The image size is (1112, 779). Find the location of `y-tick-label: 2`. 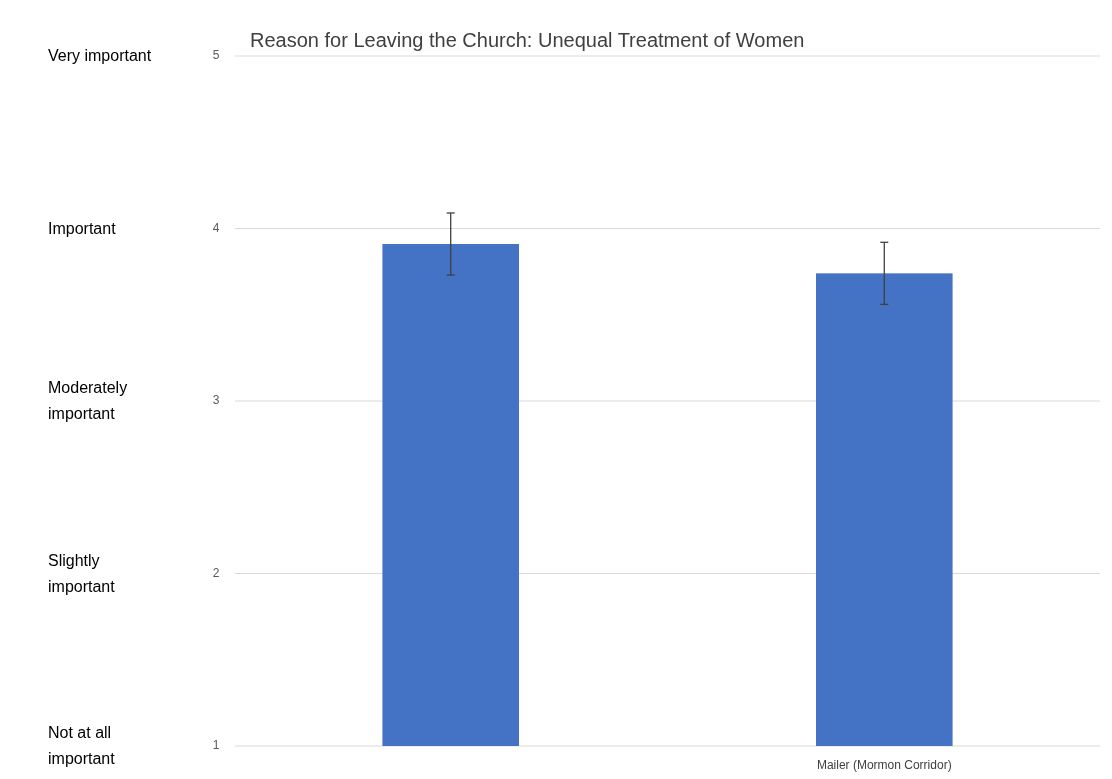

y-tick-label: 2 is located at coordinates (216, 572).